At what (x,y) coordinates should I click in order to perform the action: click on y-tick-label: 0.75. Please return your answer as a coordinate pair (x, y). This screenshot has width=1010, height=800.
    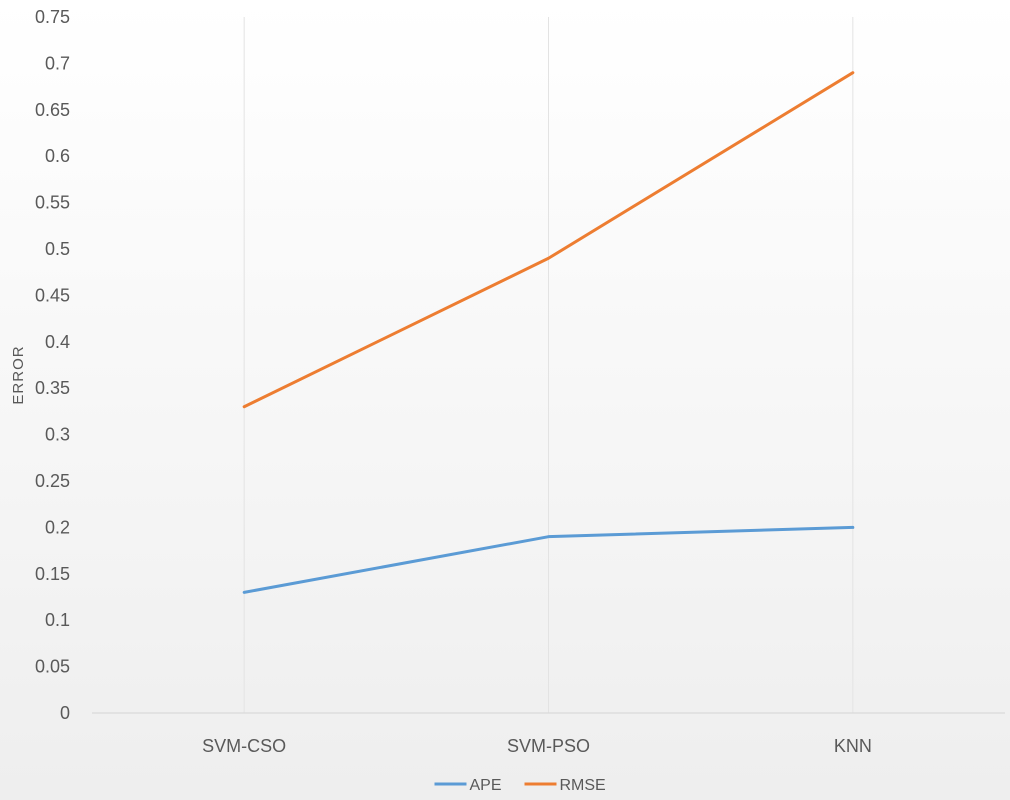
    Looking at the image, I should click on (52, 17).